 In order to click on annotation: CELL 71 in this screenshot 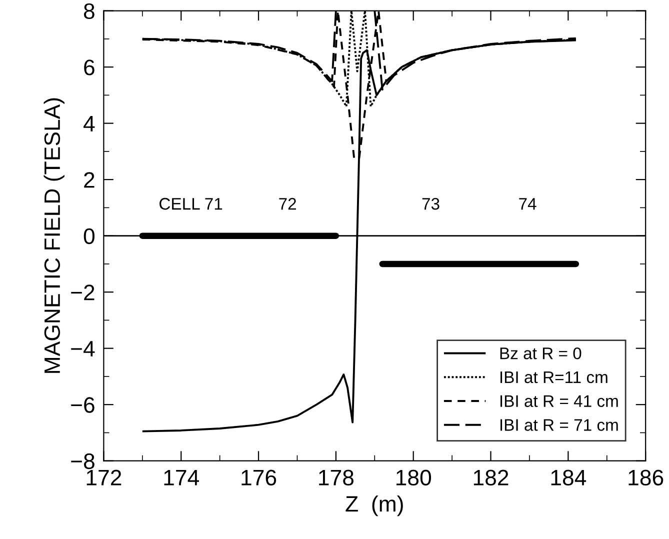, I will do `click(191, 204)`.